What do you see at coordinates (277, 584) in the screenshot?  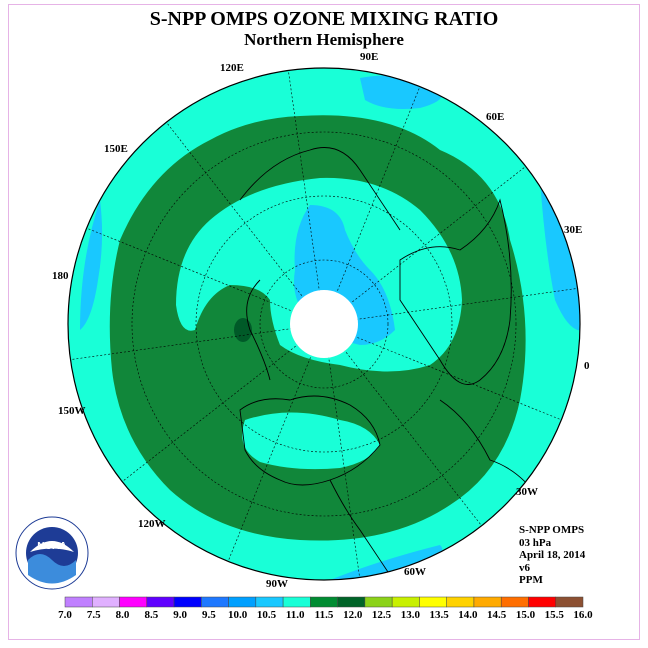 I see `lon-label-90w: 90W` at bounding box center [277, 584].